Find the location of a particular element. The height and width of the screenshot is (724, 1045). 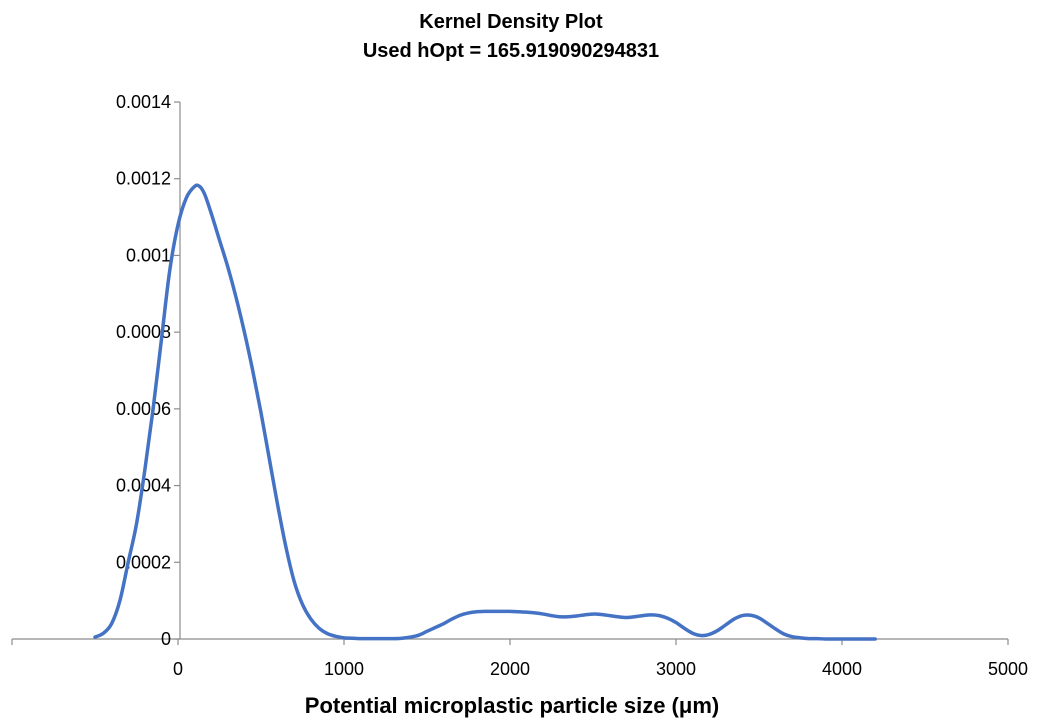

x-tick-label: 3000 is located at coordinates (676, 669).